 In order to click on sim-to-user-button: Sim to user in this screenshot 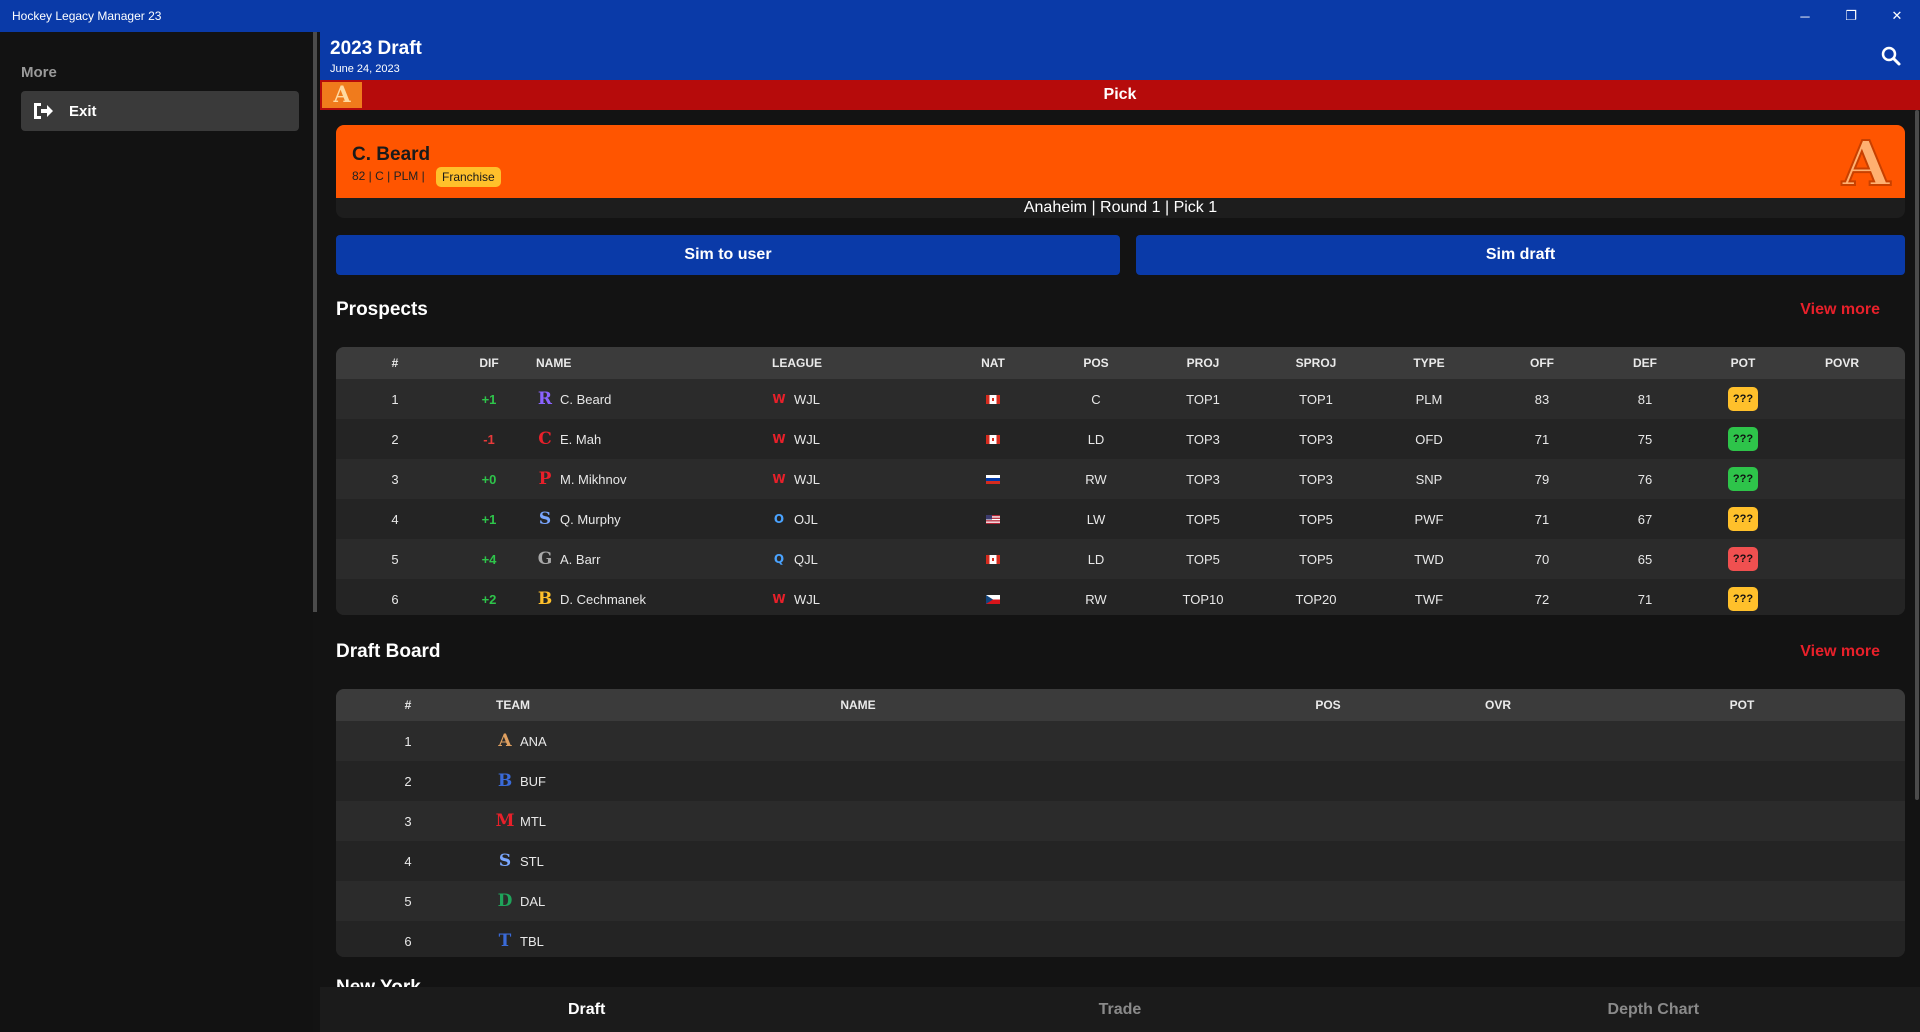, I will do `click(728, 255)`.